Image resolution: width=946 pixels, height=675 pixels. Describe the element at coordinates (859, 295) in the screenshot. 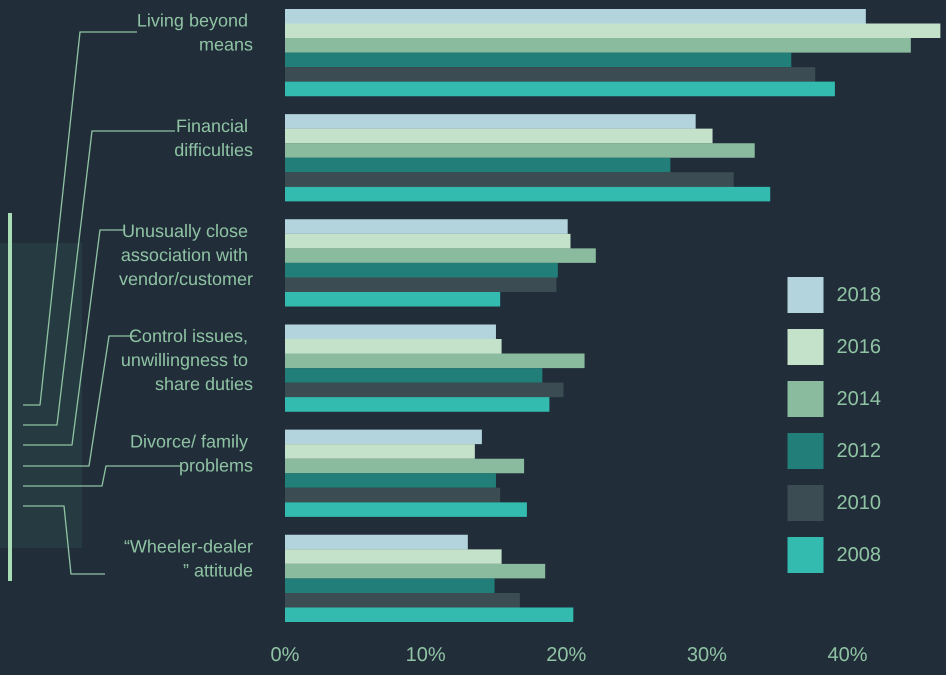

I see `legend-label: 2018` at that location.